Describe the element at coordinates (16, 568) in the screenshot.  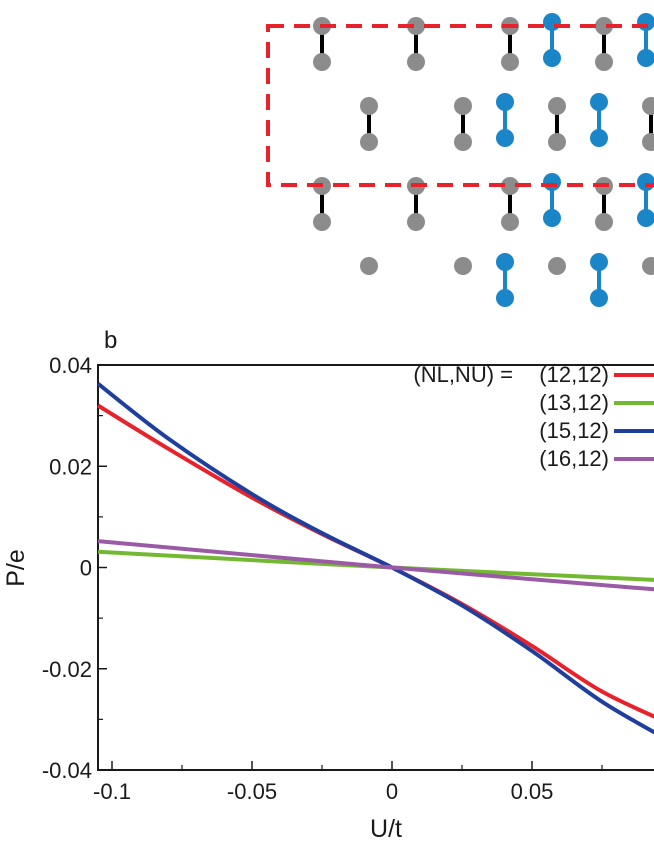
I see `y-axis-label: P/e` at that location.